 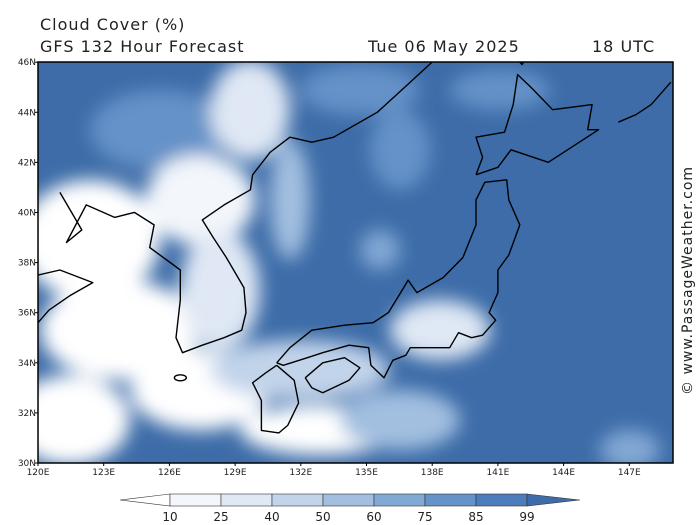 I want to click on lat-label: 46N, so click(x=27, y=63).